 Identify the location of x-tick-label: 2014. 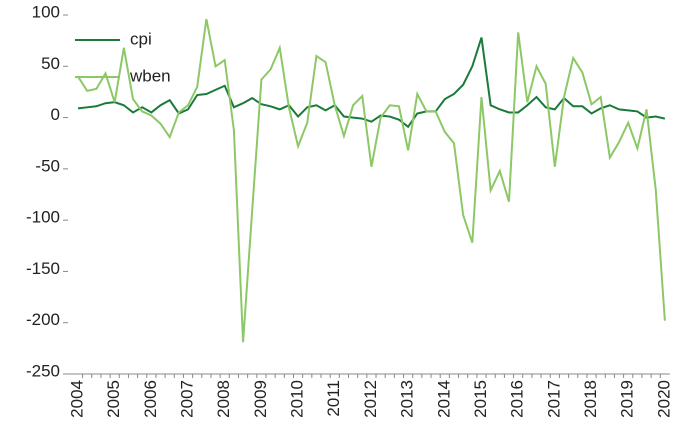
(443, 399).